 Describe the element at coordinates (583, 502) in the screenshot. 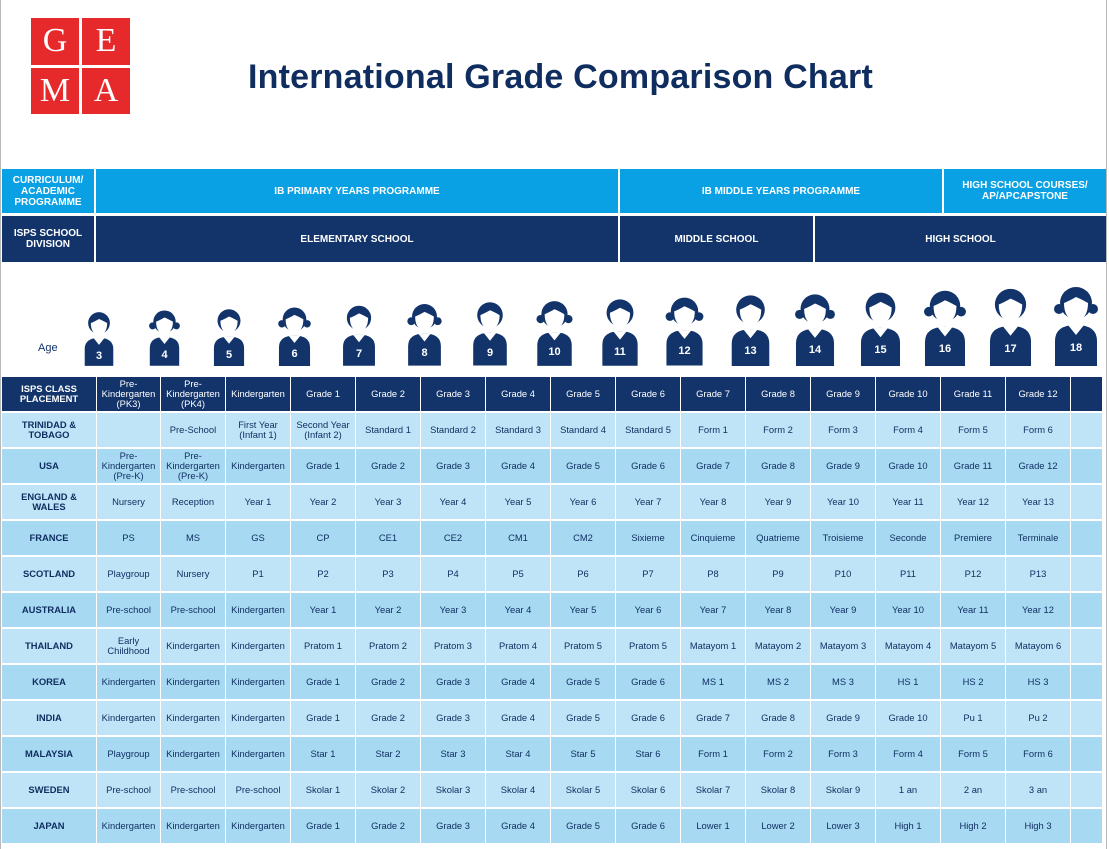

I see `table-cell: Year 6` at that location.